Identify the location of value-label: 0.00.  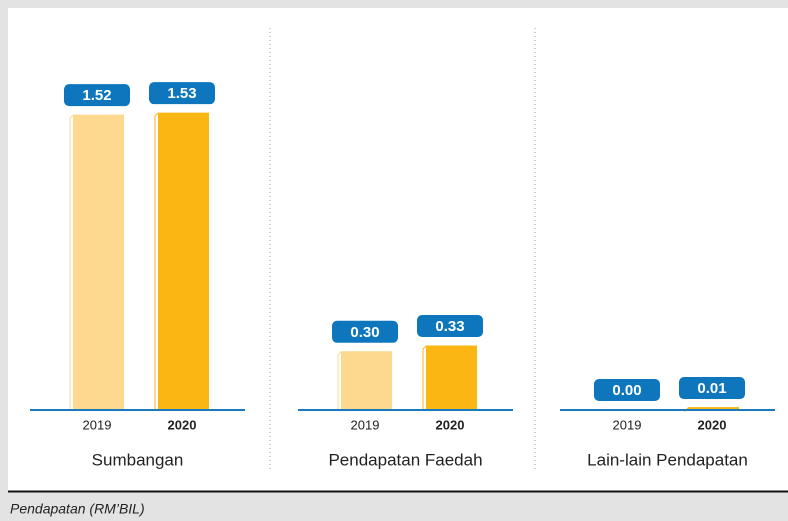
(626, 390).